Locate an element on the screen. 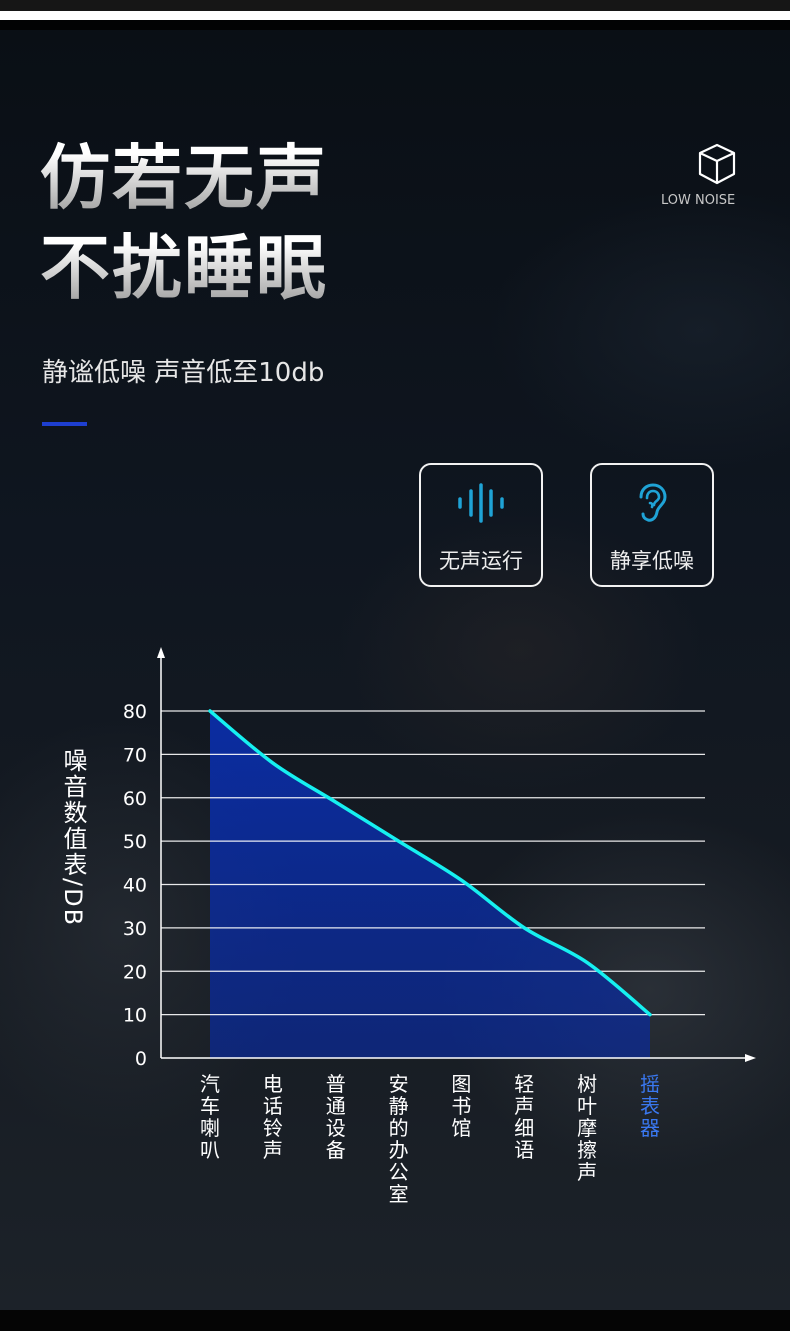 This screenshot has width=790, height=1331. x-category-label: 轻声细语 is located at coordinates (524, 1117).